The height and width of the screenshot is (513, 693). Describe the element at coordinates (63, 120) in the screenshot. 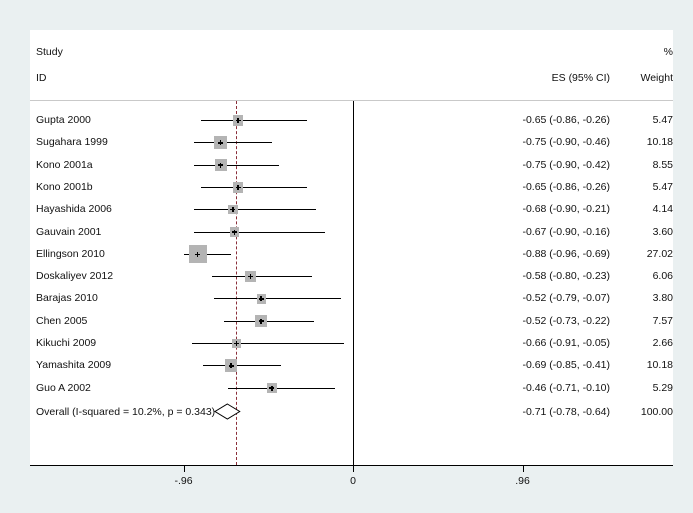

I see `row-study-label: Gupta 2000` at that location.